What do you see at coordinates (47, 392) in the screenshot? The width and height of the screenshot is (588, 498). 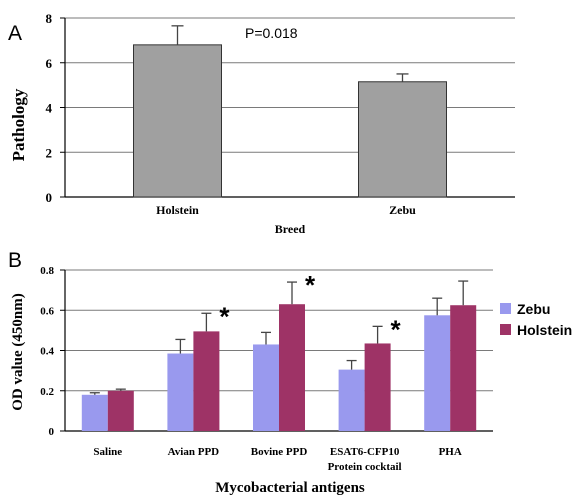 I see `y-tick-label: 0.2` at bounding box center [47, 392].